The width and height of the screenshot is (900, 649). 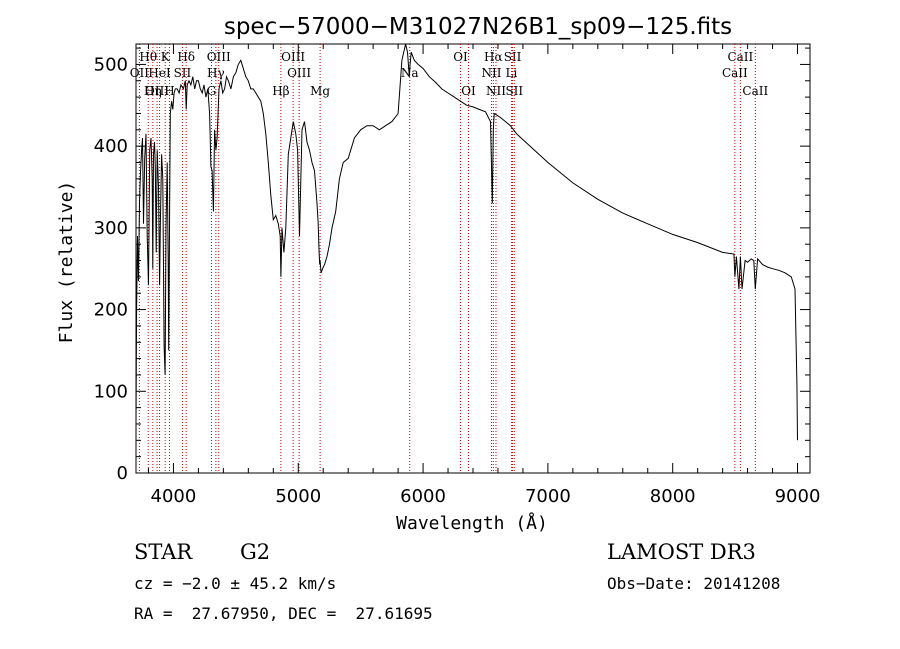 What do you see at coordinates (166, 57) in the screenshot?
I see `spectral-line-label: K` at bounding box center [166, 57].